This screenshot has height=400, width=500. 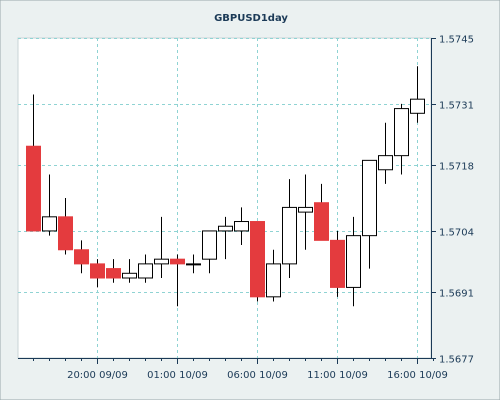 I want to click on y-tick-label: 1.5691, so click(x=456, y=294).